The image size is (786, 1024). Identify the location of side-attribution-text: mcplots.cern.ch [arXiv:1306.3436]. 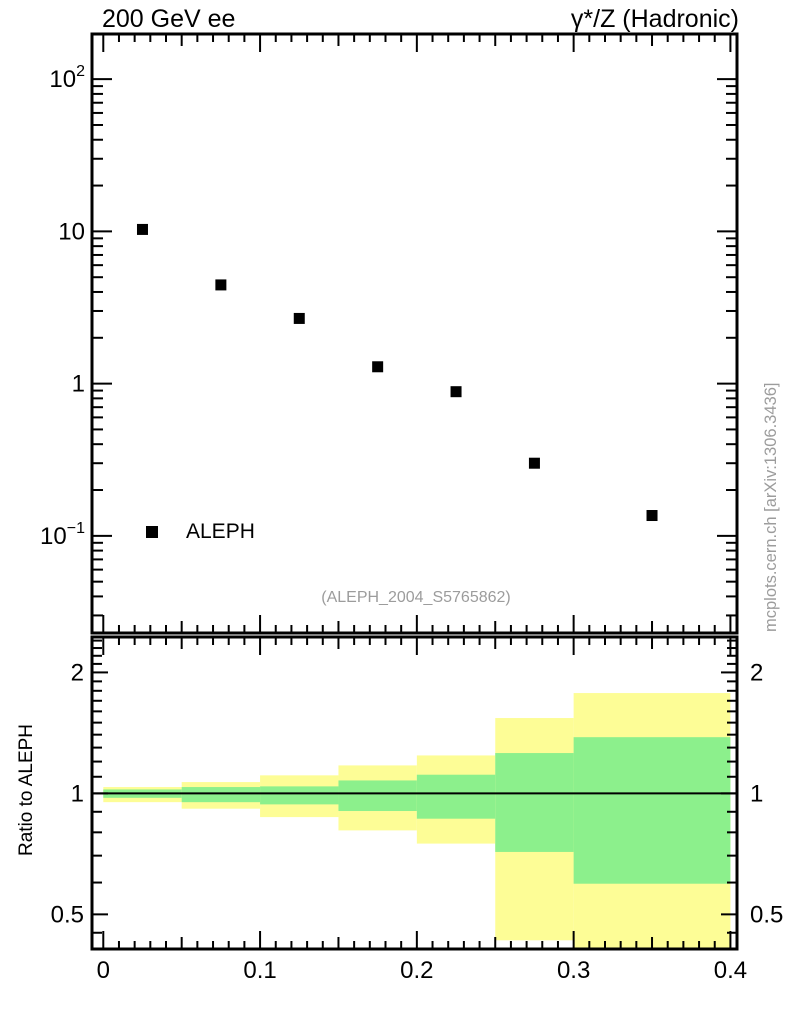
(771, 507).